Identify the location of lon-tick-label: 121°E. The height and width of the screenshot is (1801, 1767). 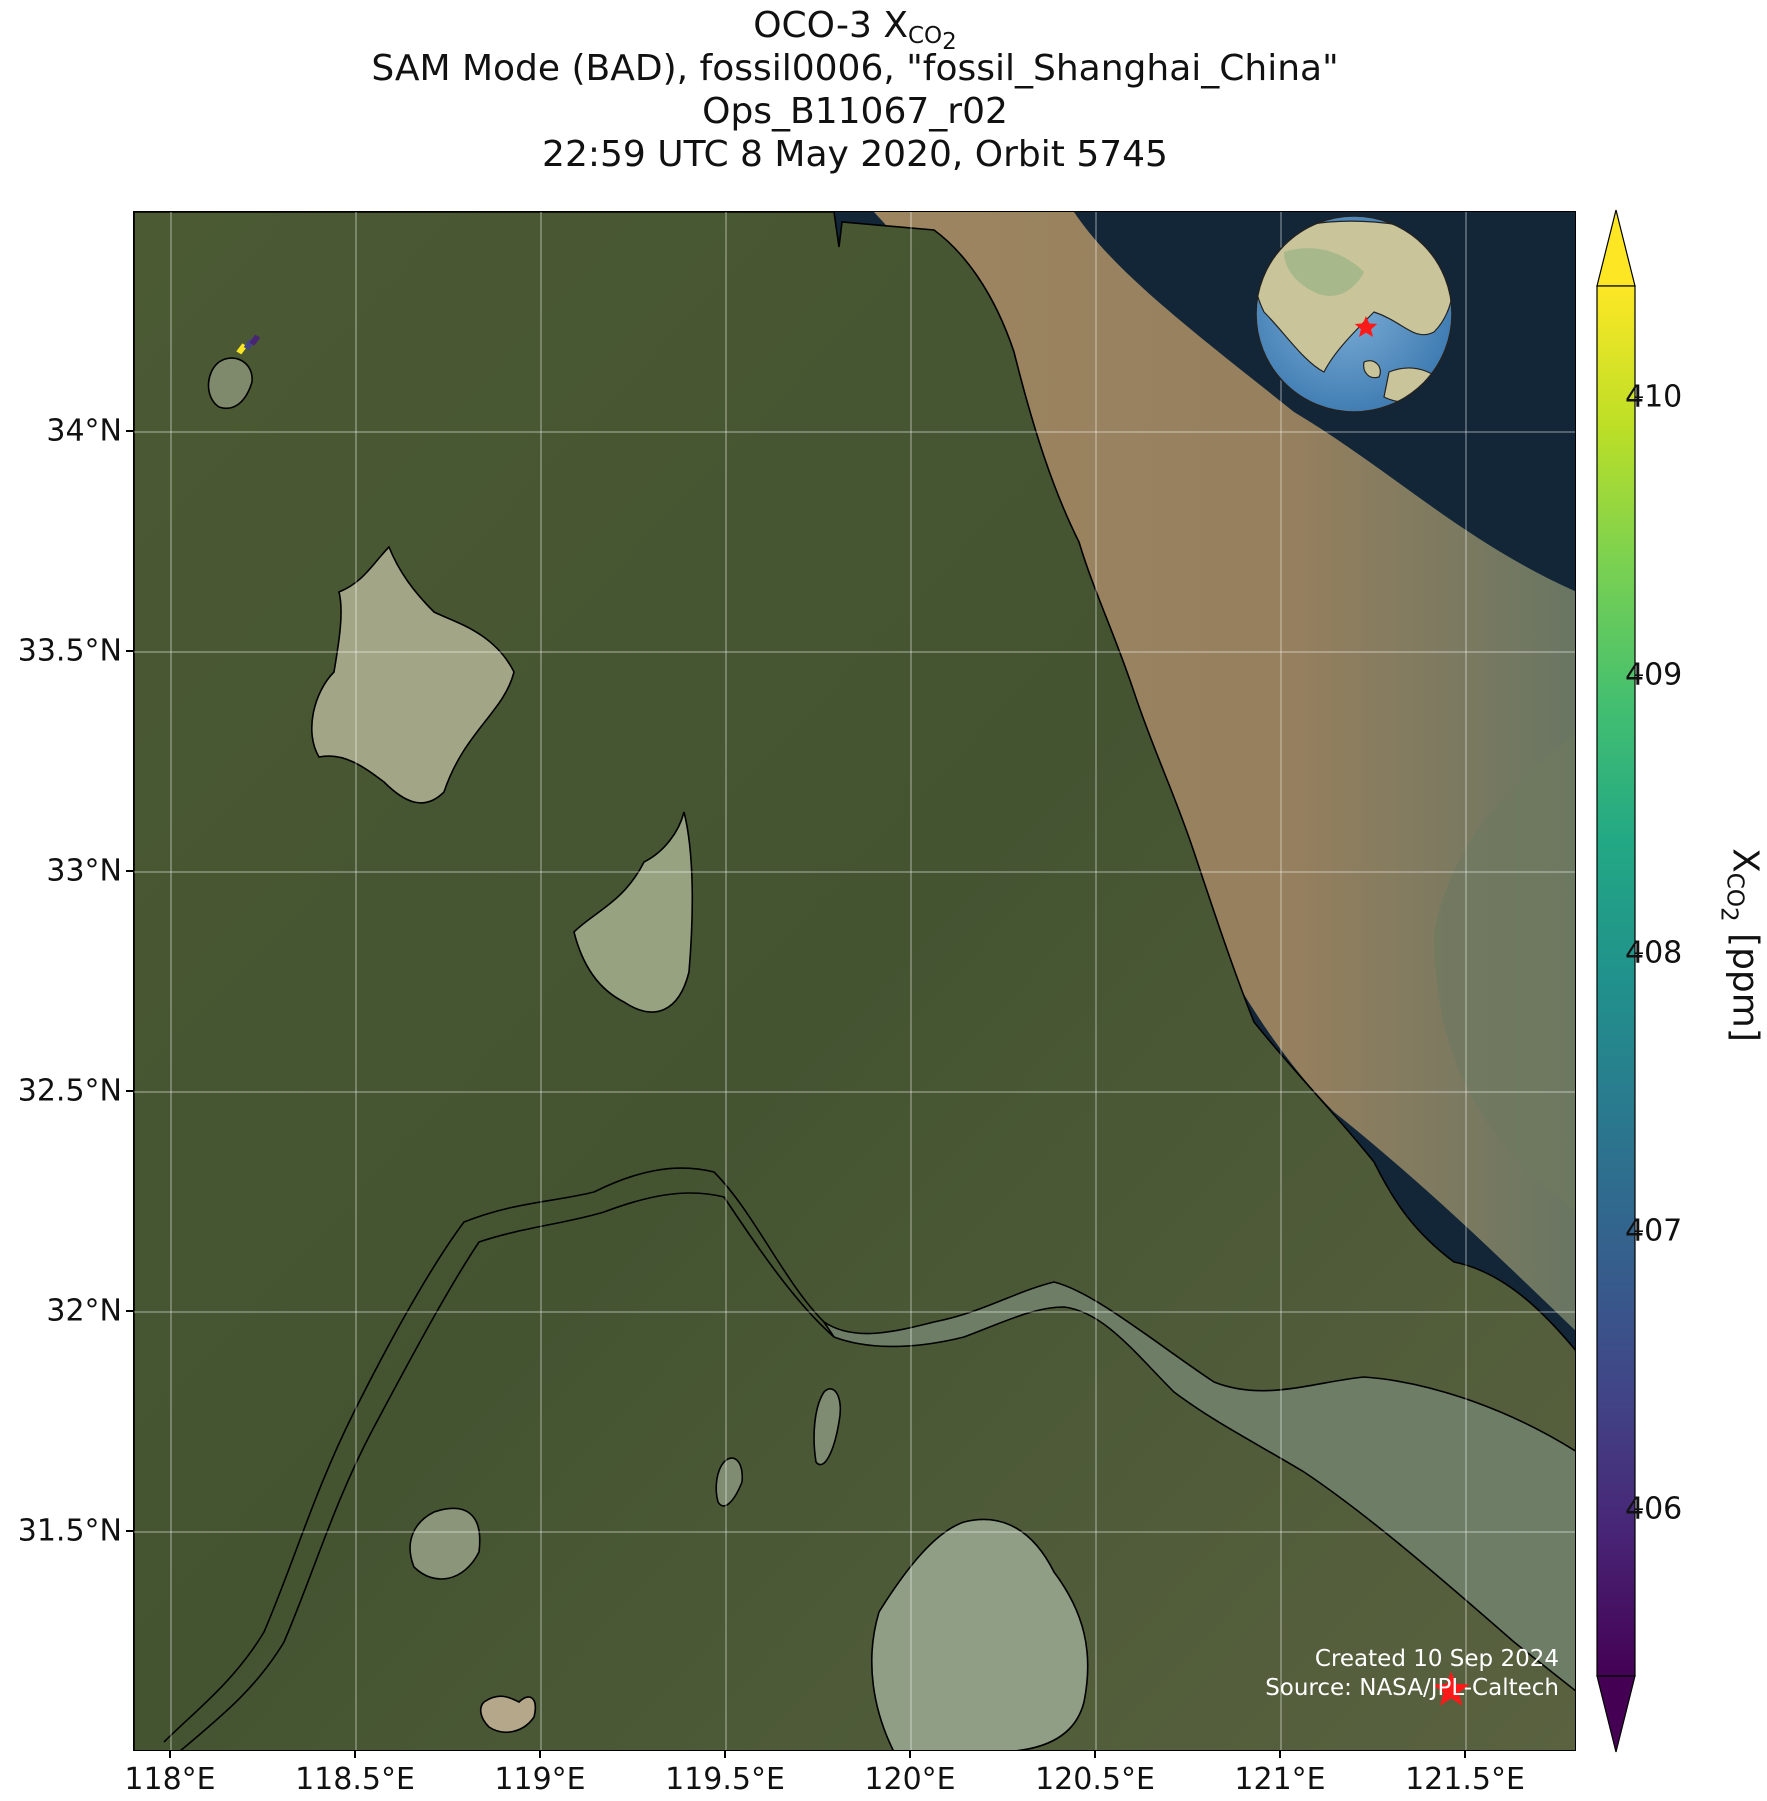
(1280, 1779).